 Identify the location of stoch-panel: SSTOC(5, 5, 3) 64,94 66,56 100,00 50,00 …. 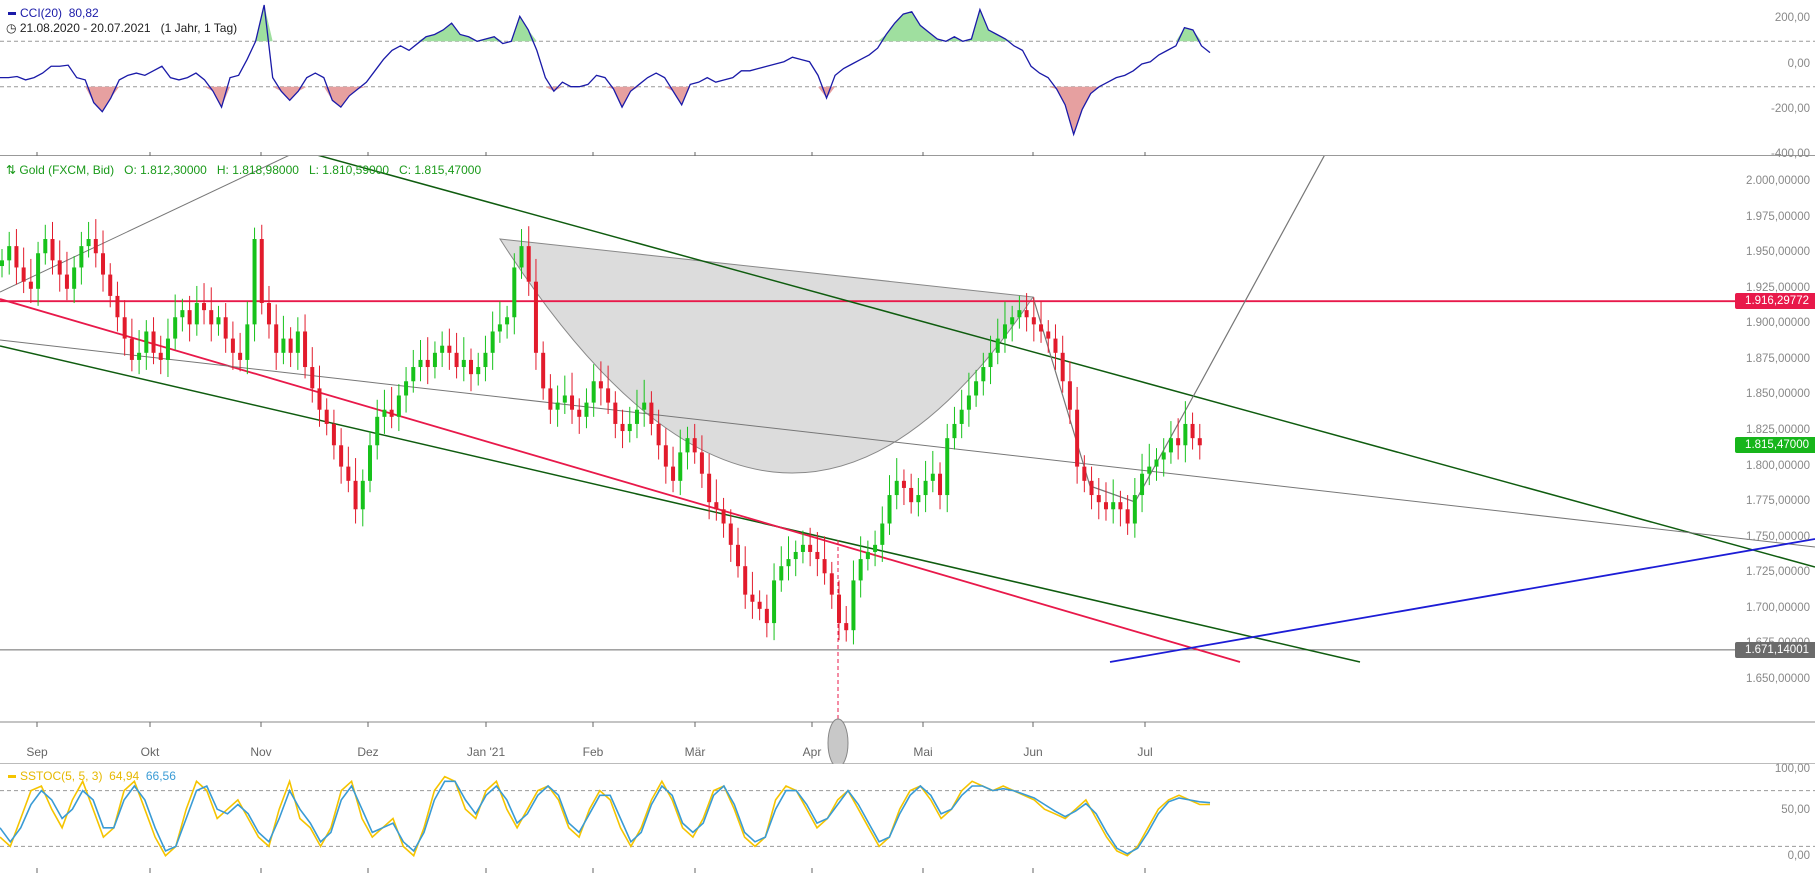
(907, 818).